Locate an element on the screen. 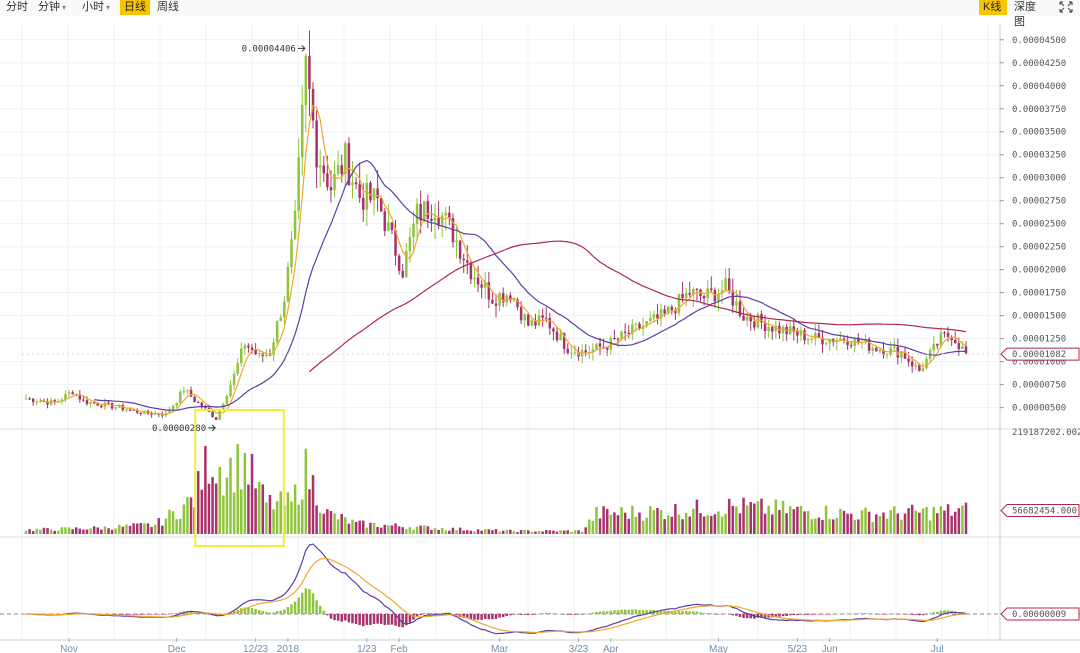  tab-interval-minute: 分钟 ▾ is located at coordinates (54, 7).